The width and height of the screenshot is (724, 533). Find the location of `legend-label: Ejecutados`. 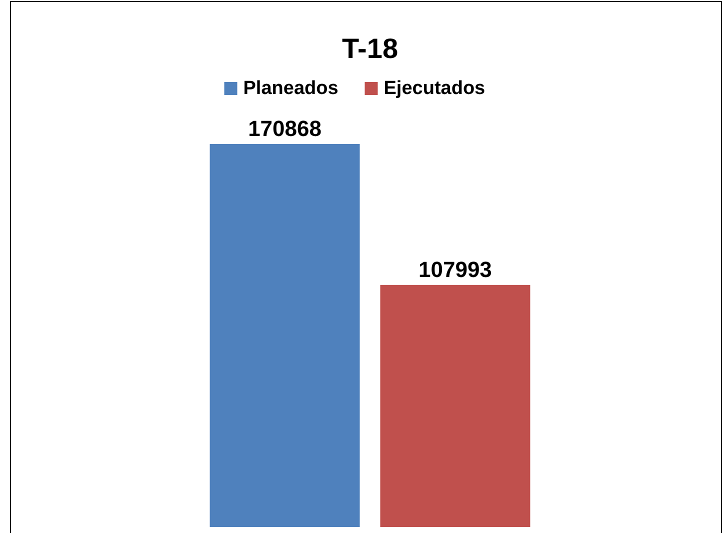

legend-label: Ejecutados is located at coordinates (435, 88).